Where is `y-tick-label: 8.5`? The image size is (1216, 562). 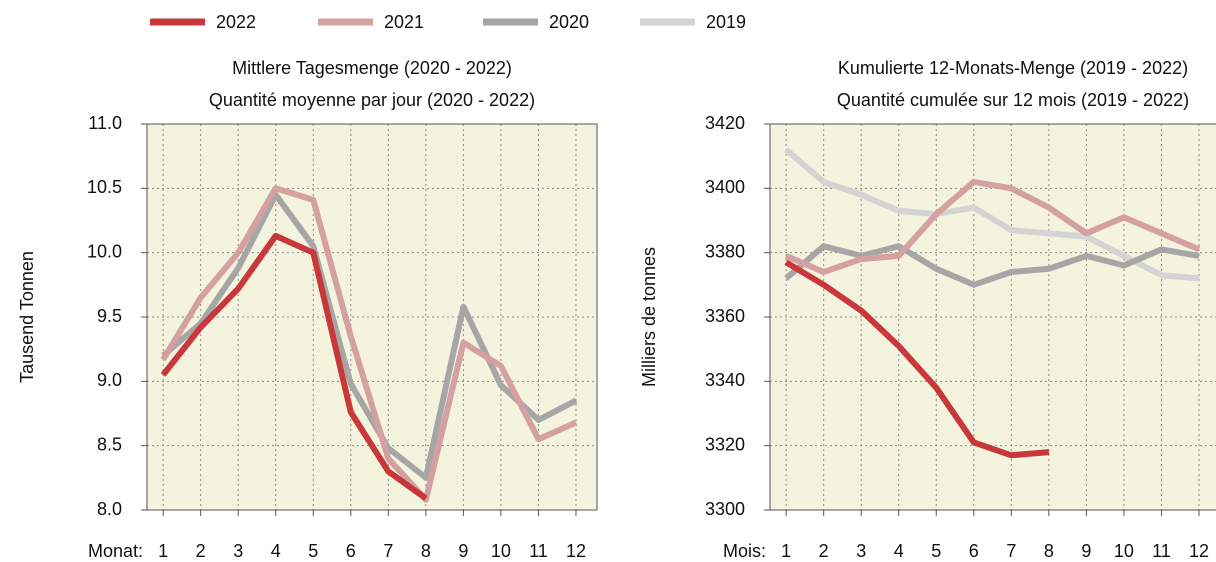 y-tick-label: 8.5 is located at coordinates (109, 444).